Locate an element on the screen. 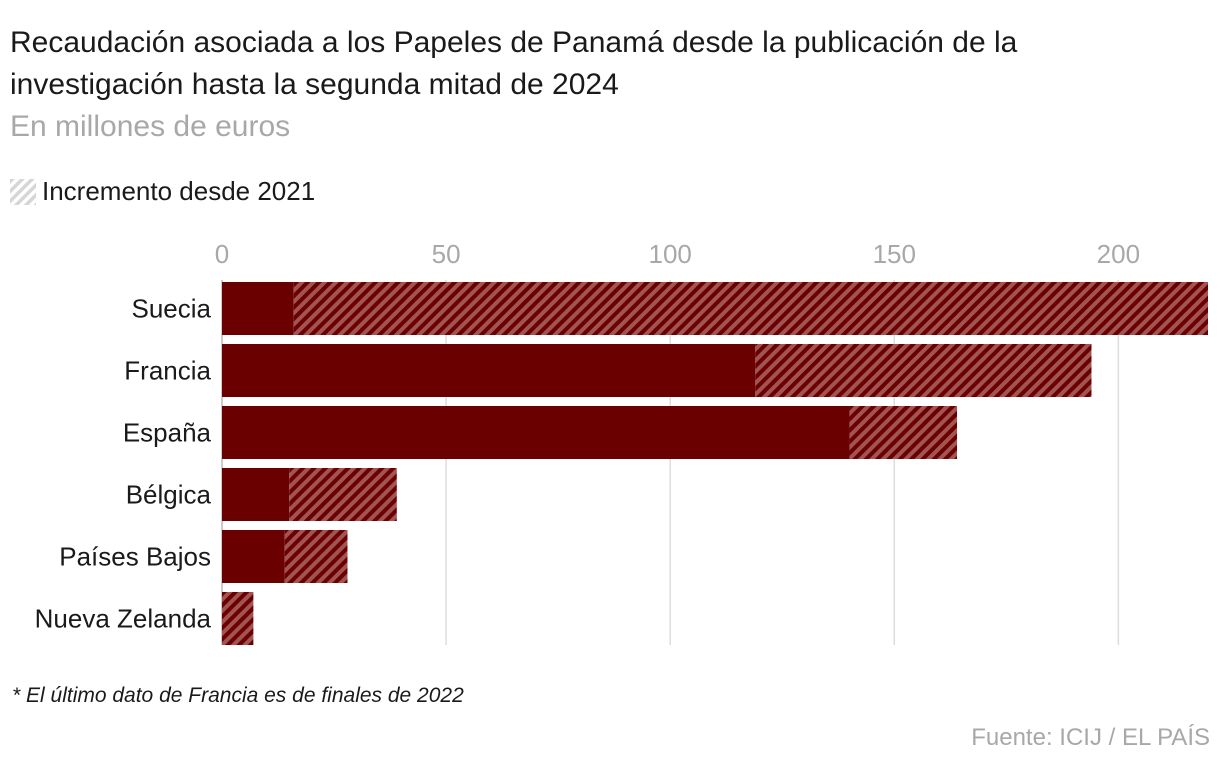 Image resolution: width=1220 pixels, height=768 pixels. category-label: Nueva Zelanda is located at coordinates (123, 619).